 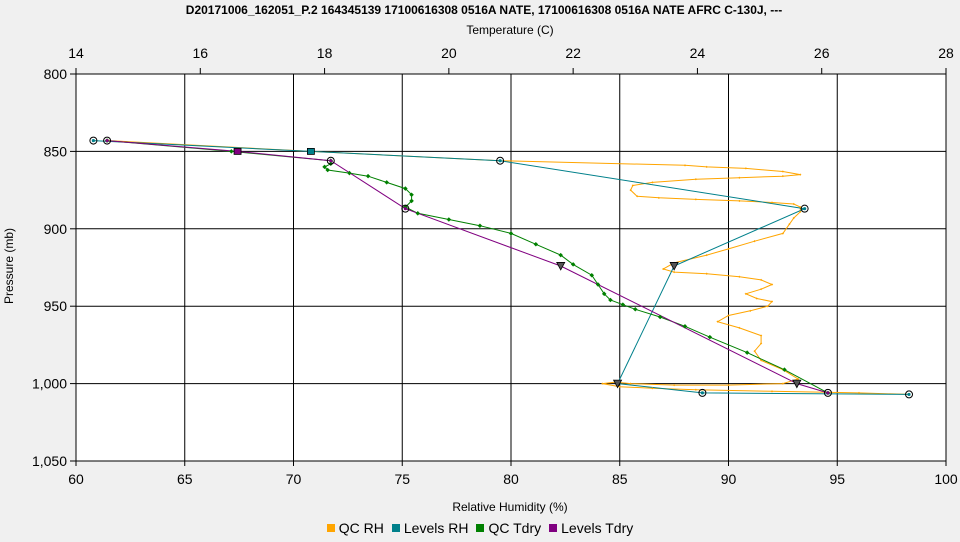 I want to click on legend-item: Levels Tdry, so click(x=591, y=528).